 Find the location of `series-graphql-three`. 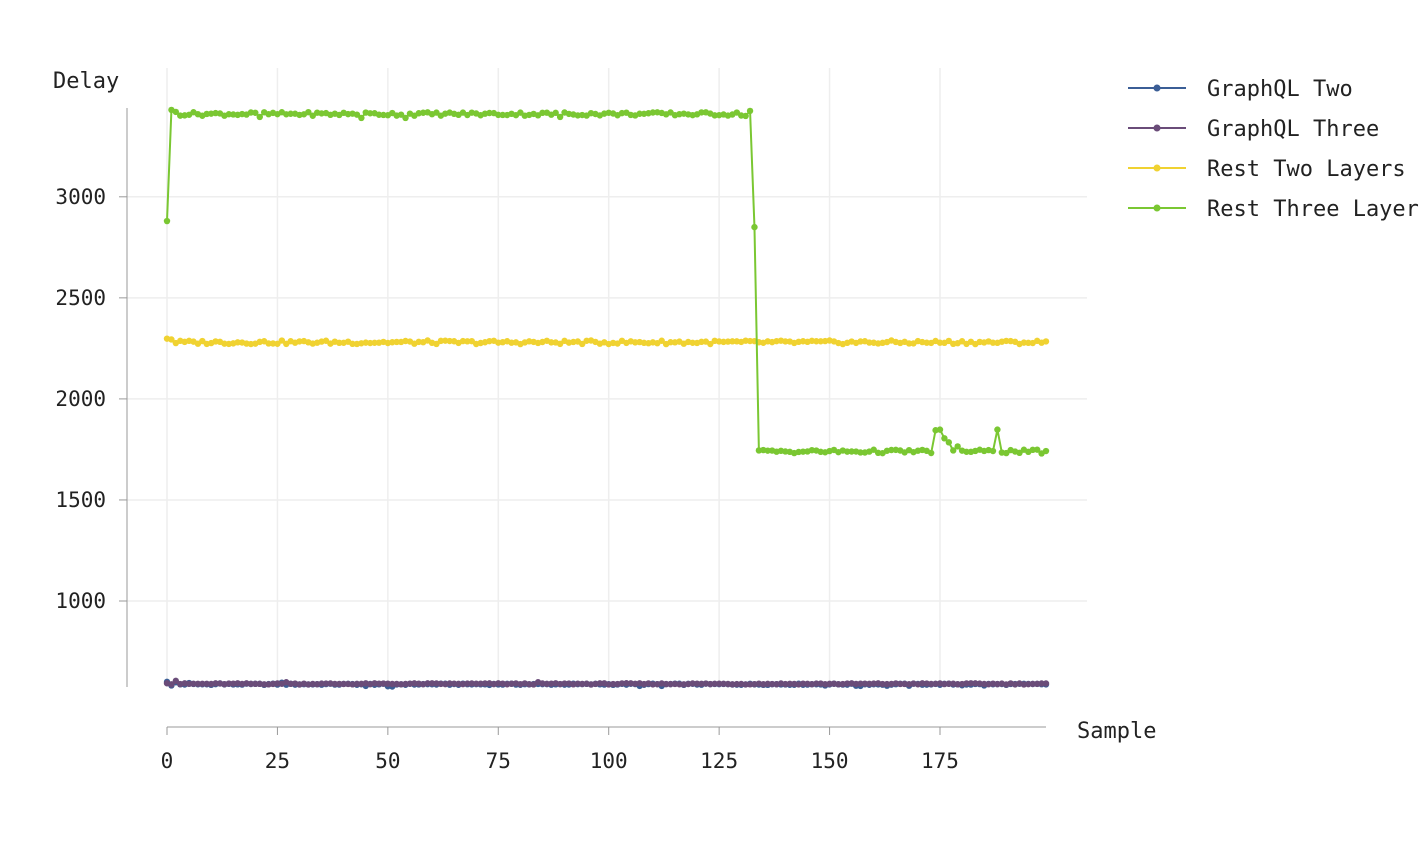

series-graphql-three is located at coordinates (606, 682).